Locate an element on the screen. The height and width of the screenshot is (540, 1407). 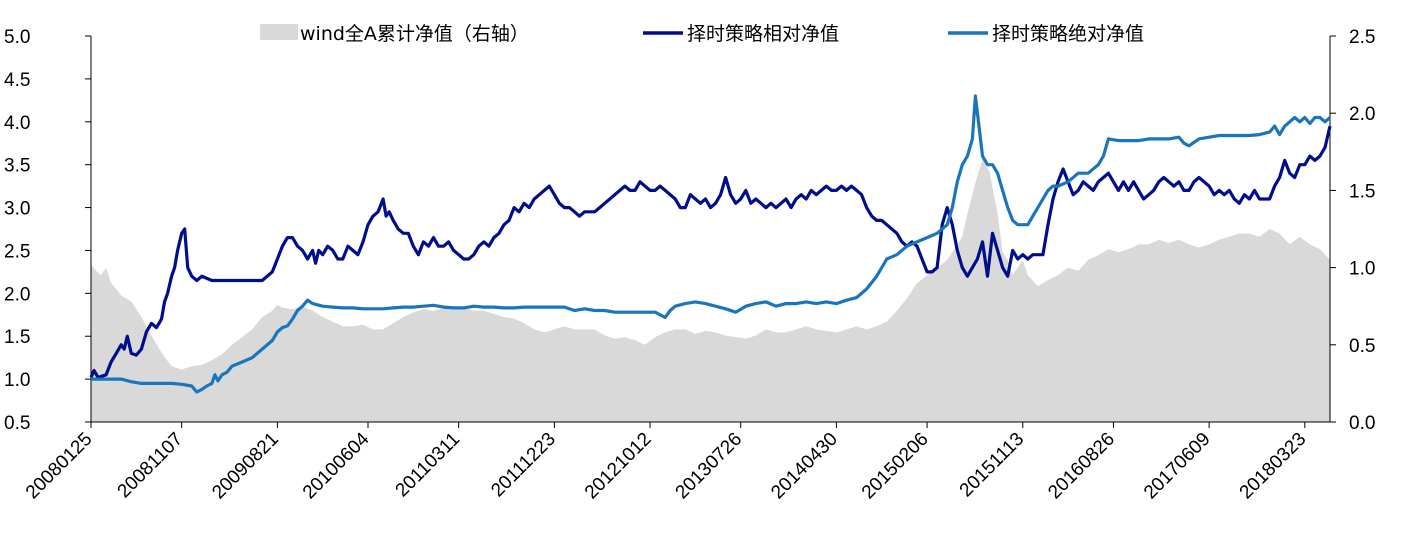
y-left-tick-label: 5.0 is located at coordinates (17, 37).